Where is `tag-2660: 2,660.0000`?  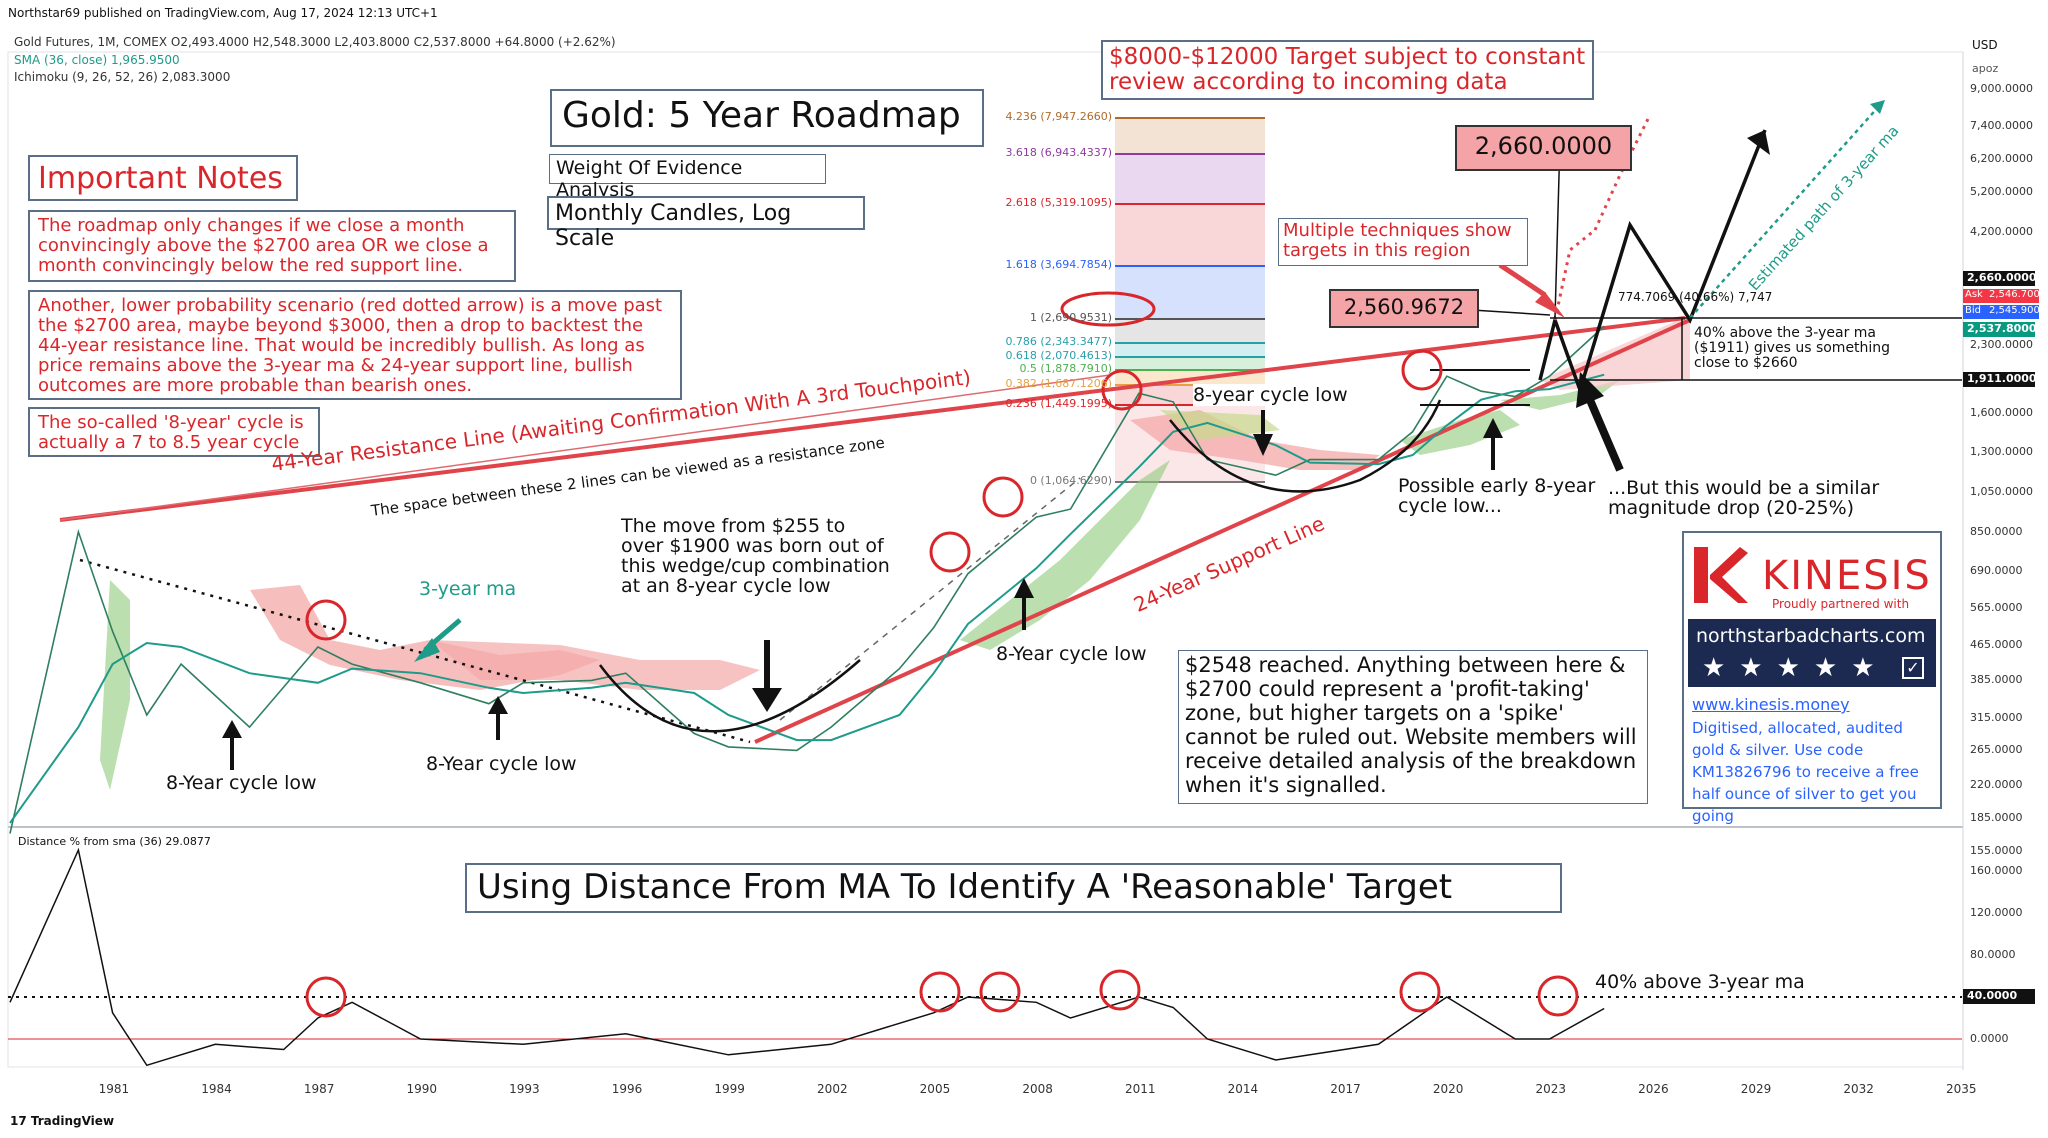 tag-2660: 2,660.0000 is located at coordinates (2000, 278).